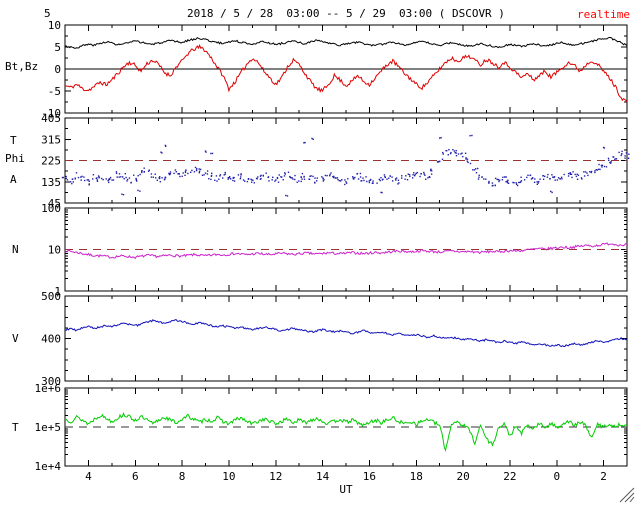  I want to click on y-tick-label: -10, so click(51, 113).